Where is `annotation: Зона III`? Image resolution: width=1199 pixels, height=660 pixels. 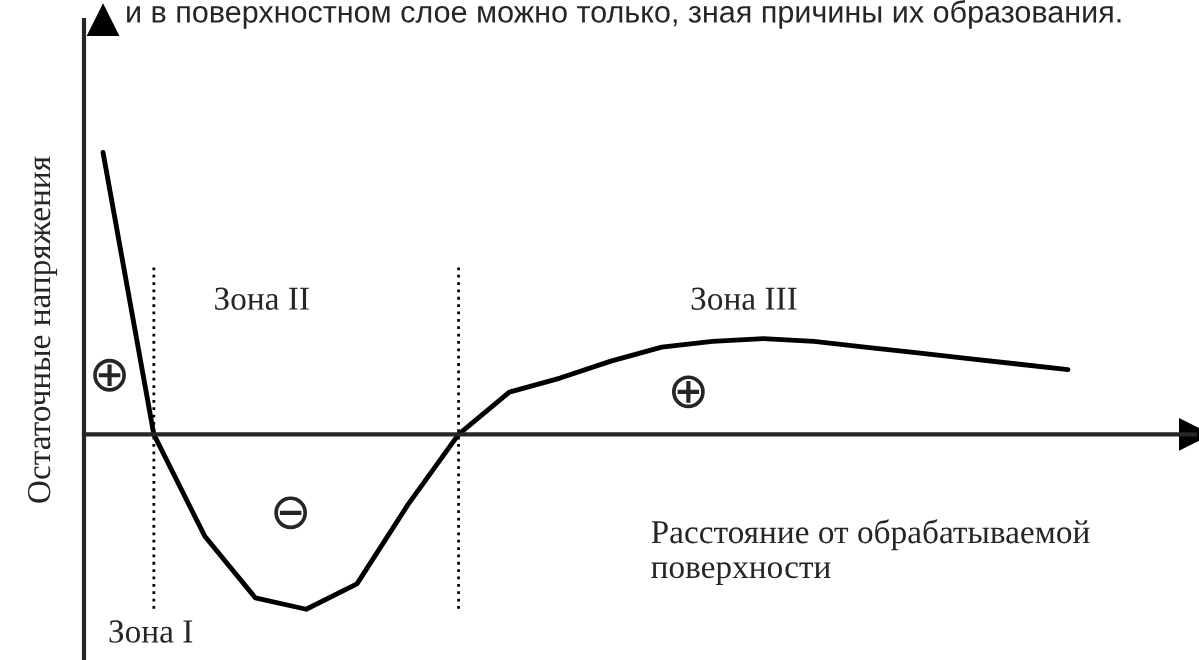
annotation: Зона III is located at coordinates (744, 298).